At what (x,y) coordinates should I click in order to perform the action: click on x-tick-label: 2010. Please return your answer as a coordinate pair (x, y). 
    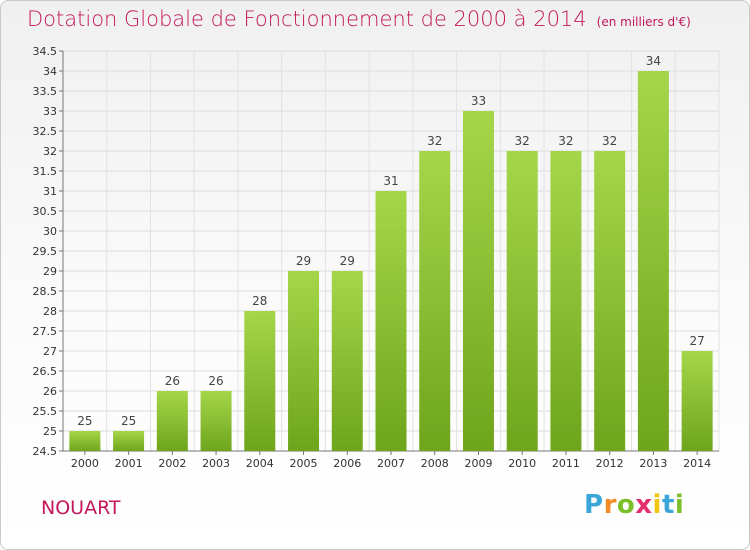
    Looking at the image, I should click on (522, 463).